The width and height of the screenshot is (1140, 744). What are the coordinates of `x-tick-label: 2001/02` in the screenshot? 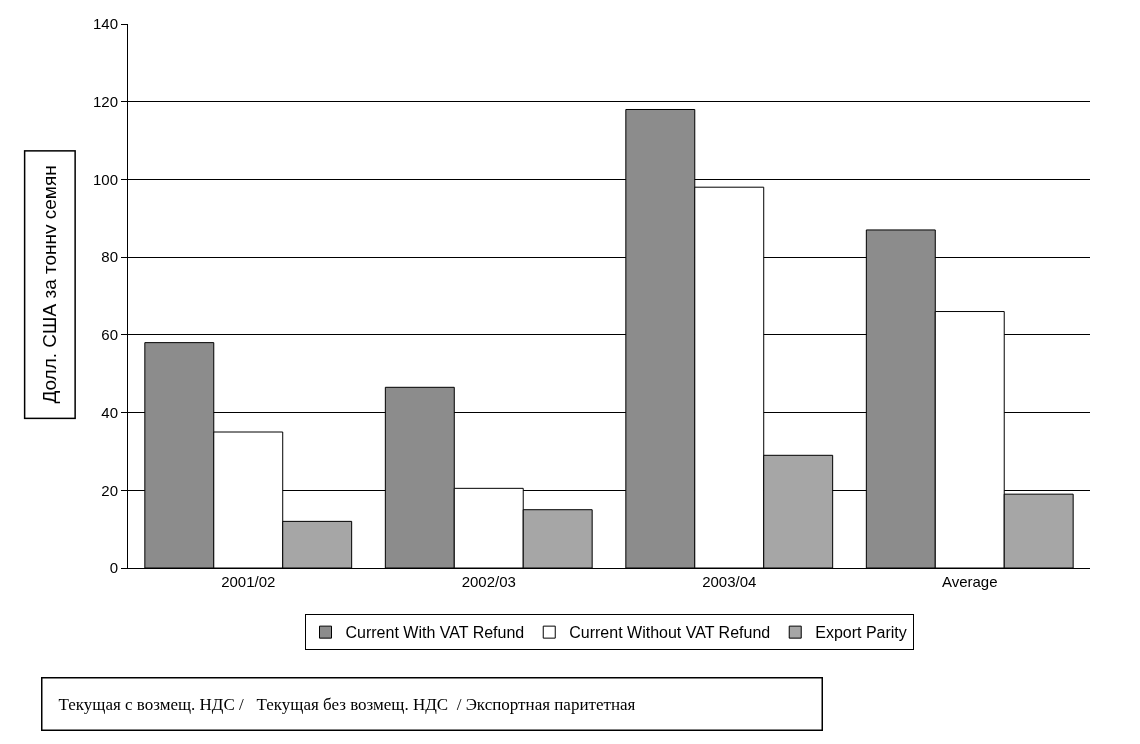 It's located at (248, 581).